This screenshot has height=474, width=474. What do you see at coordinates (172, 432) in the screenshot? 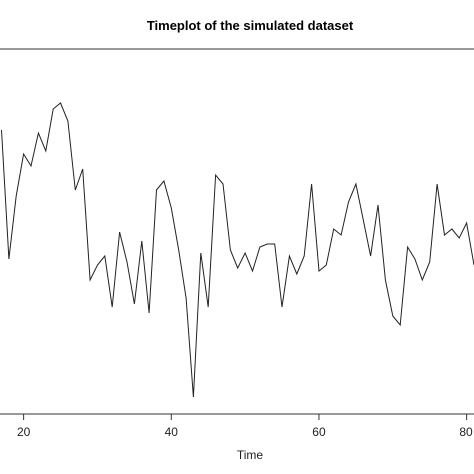
I see `x-tick-label: 40` at bounding box center [172, 432].